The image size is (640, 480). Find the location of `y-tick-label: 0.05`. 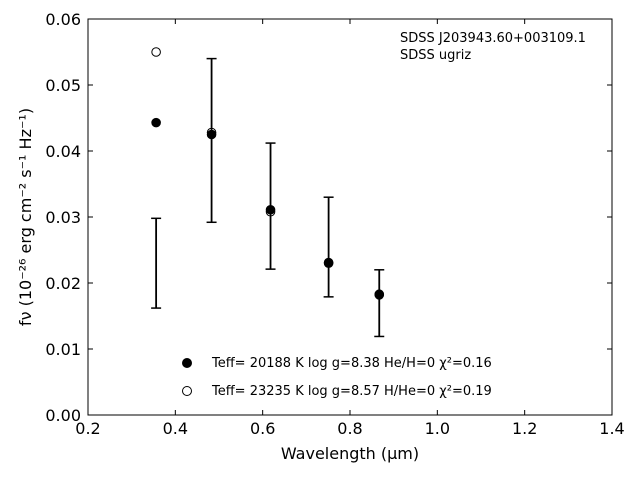

y-tick-label: 0.05 is located at coordinates (63, 85).